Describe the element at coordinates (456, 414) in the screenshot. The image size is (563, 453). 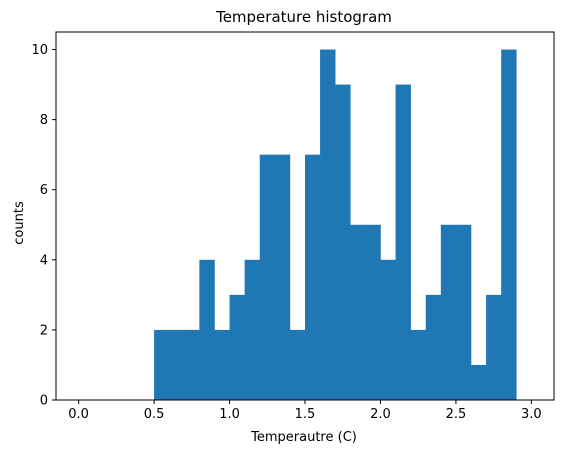
I see `x-tick-label: 2.5` at that location.